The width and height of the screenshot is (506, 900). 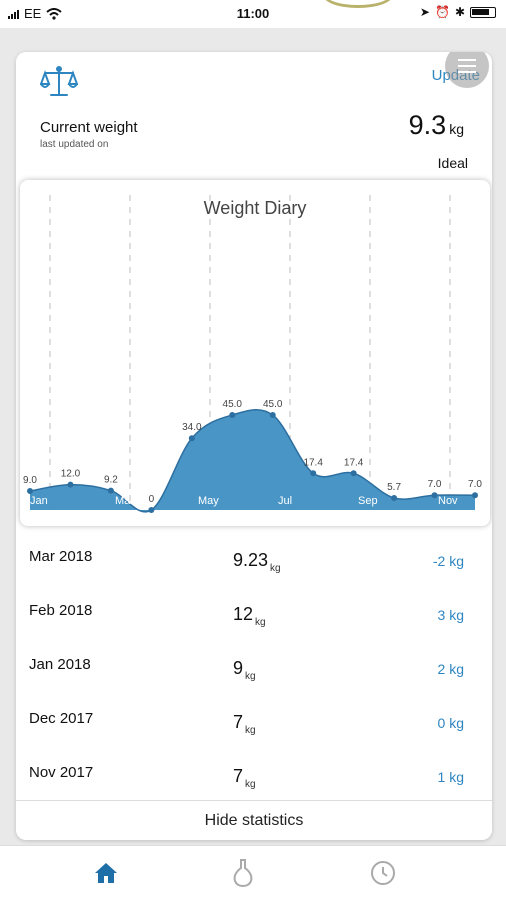 I want to click on x-tick-label: Sep, so click(x=368, y=501).